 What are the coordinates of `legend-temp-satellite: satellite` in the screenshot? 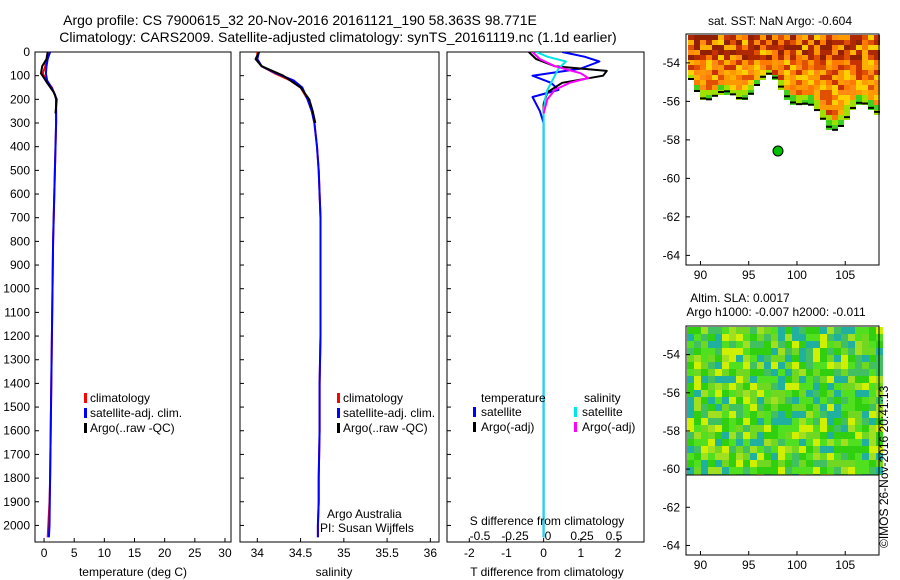 It's located at (501, 412).